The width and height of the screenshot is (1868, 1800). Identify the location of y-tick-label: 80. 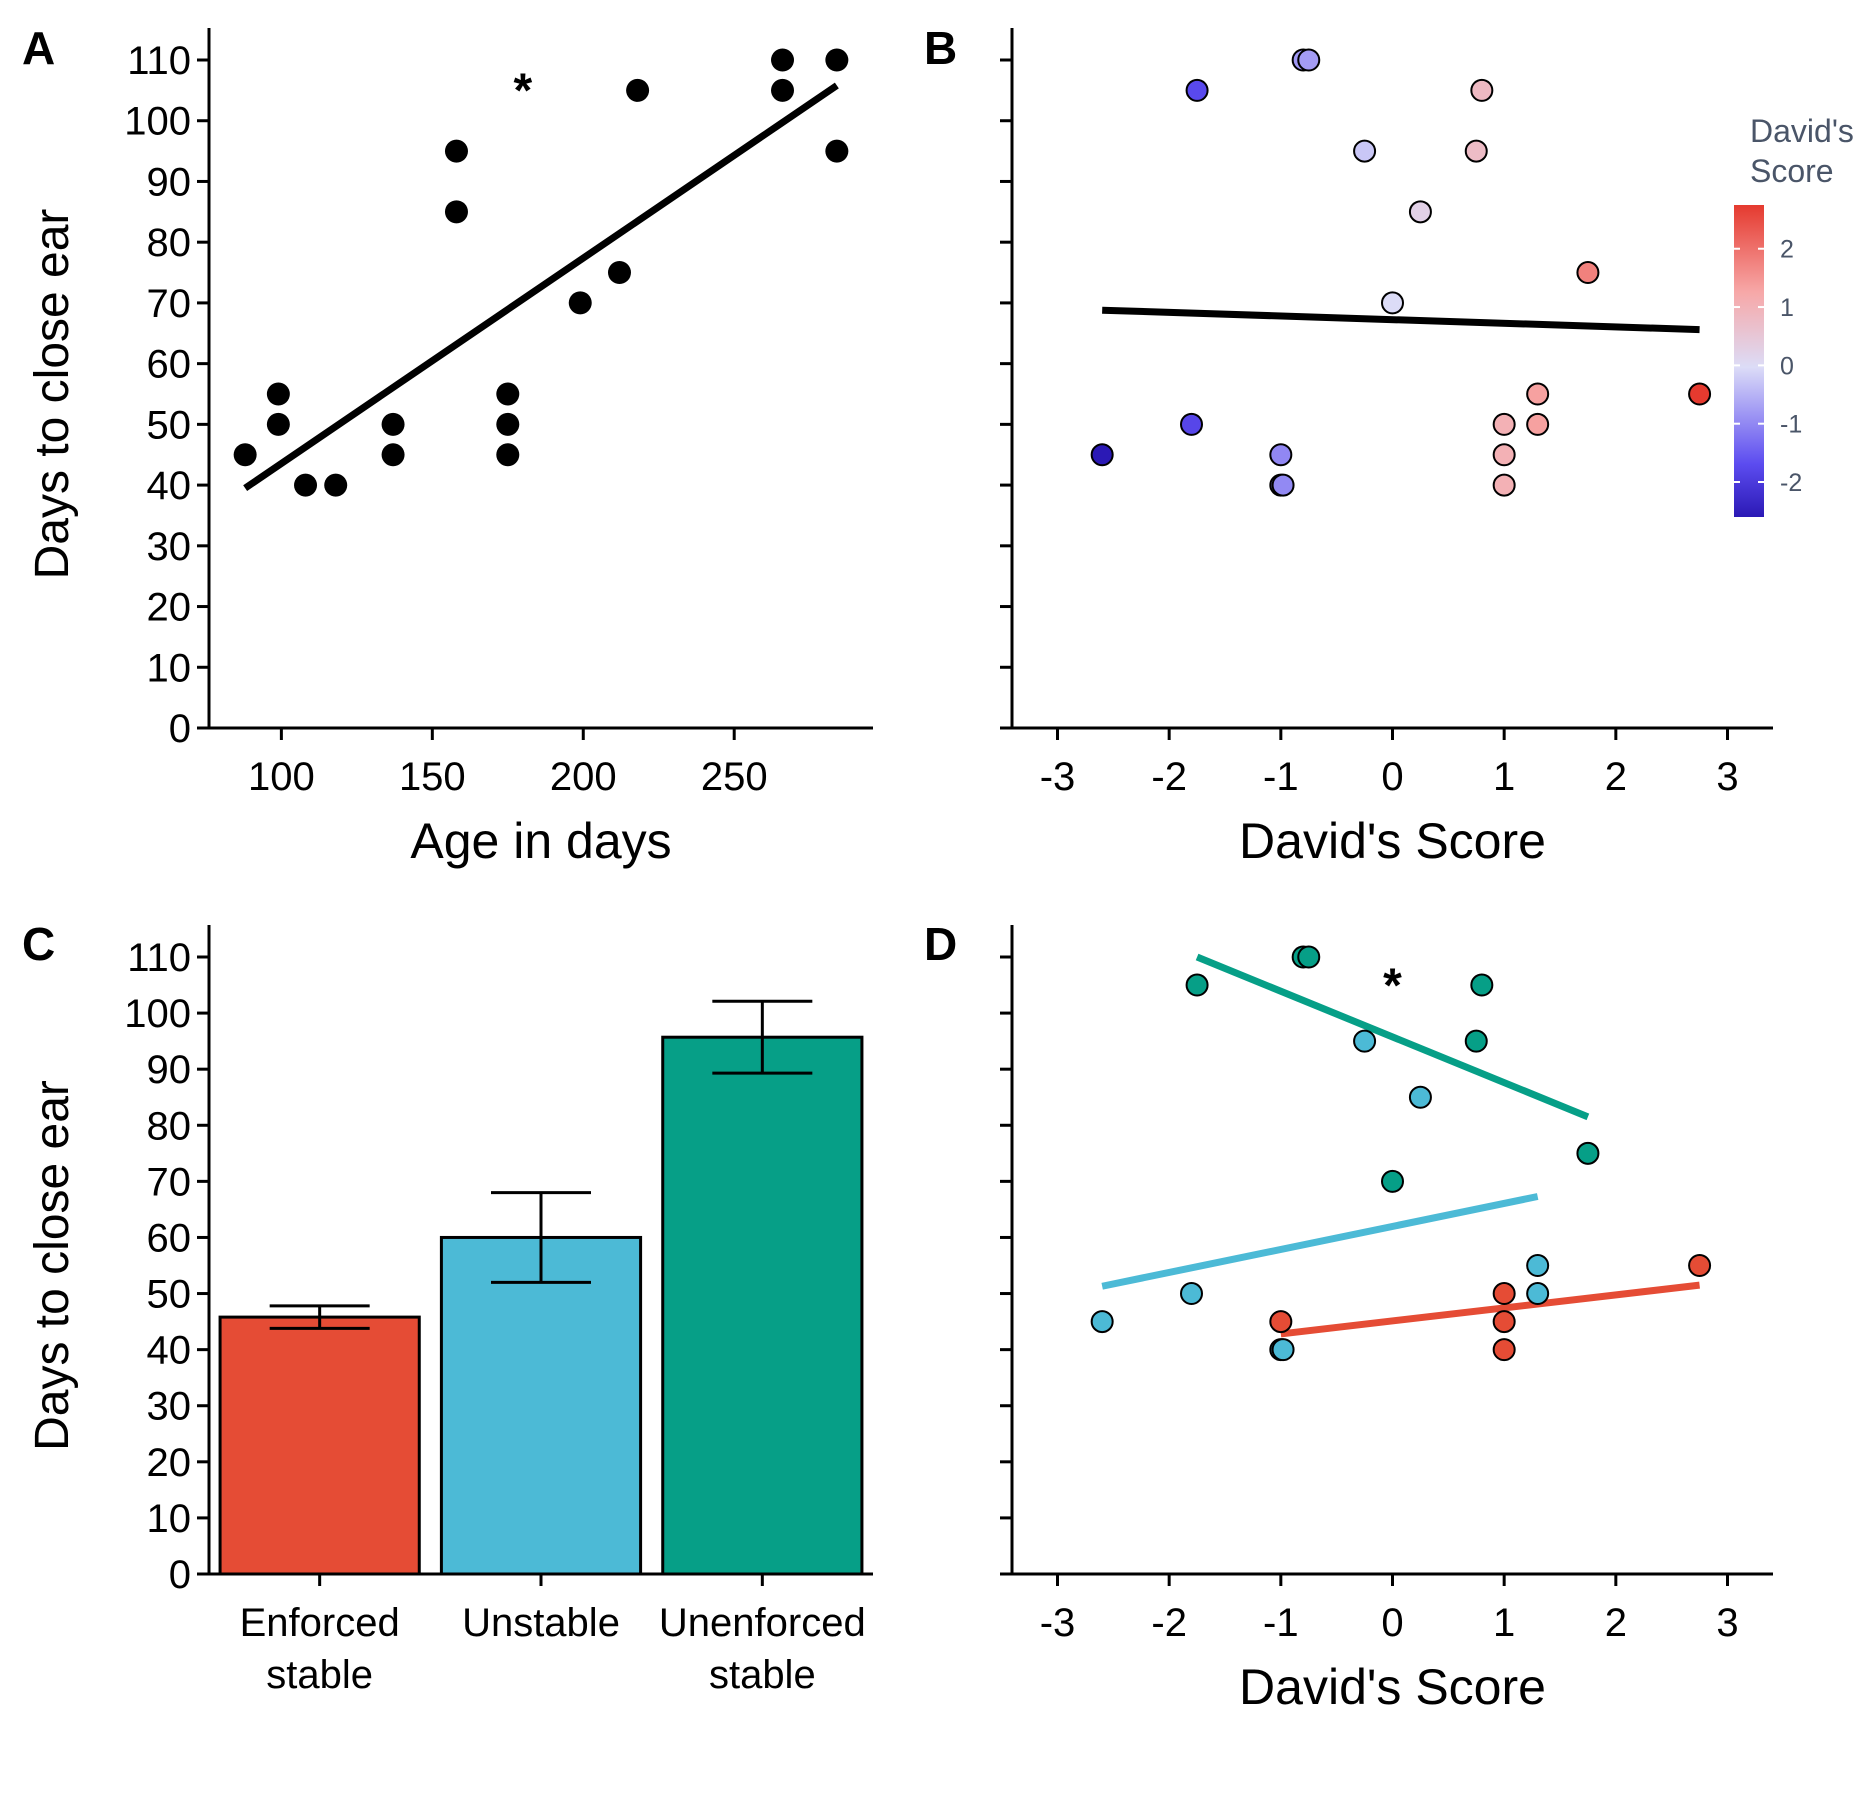
(169, 1126).